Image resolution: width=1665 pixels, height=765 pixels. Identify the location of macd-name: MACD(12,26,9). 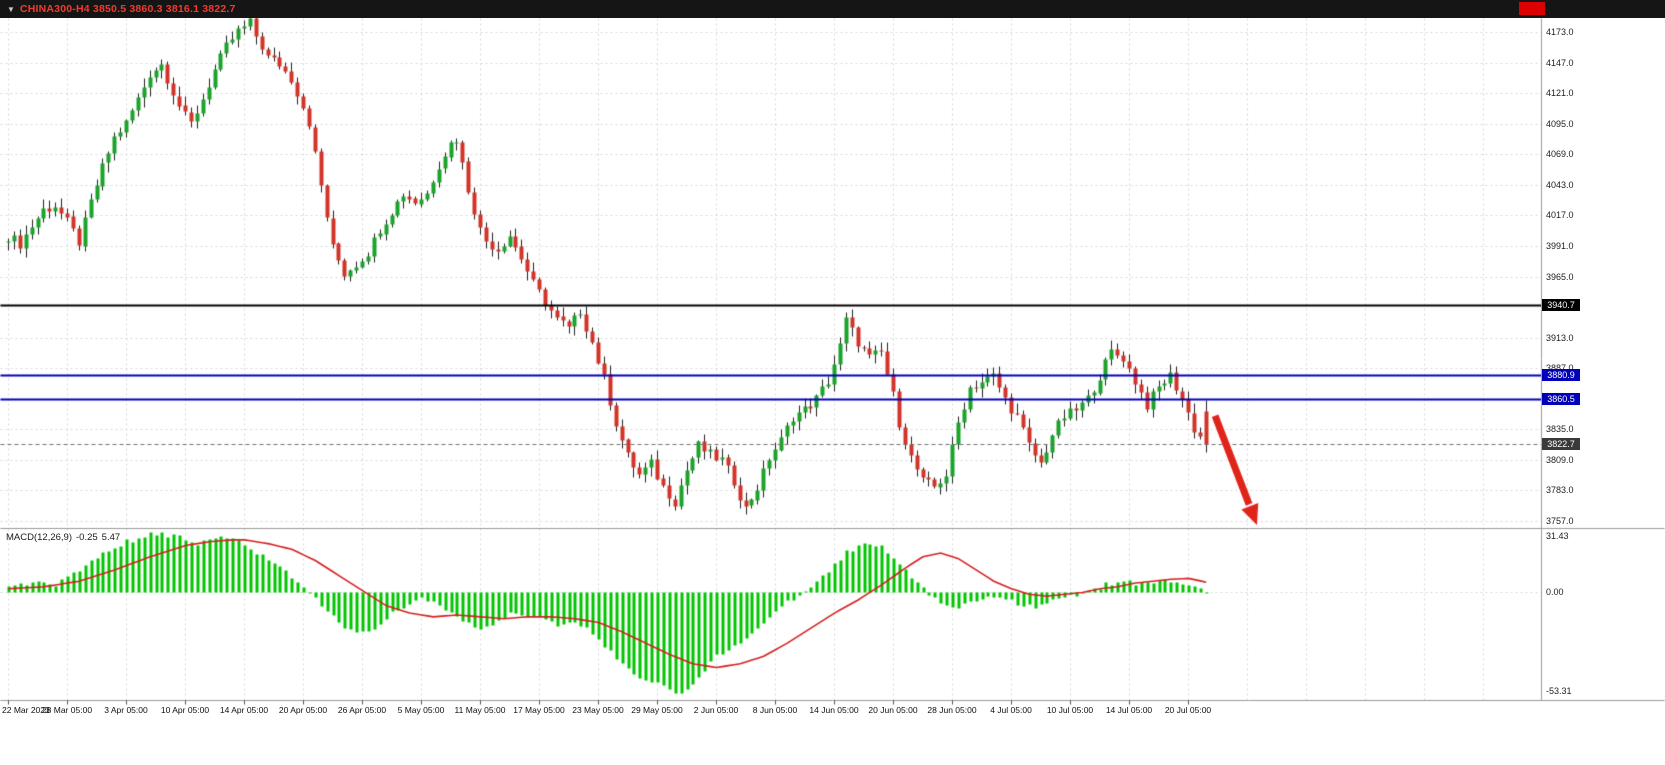
(39, 537).